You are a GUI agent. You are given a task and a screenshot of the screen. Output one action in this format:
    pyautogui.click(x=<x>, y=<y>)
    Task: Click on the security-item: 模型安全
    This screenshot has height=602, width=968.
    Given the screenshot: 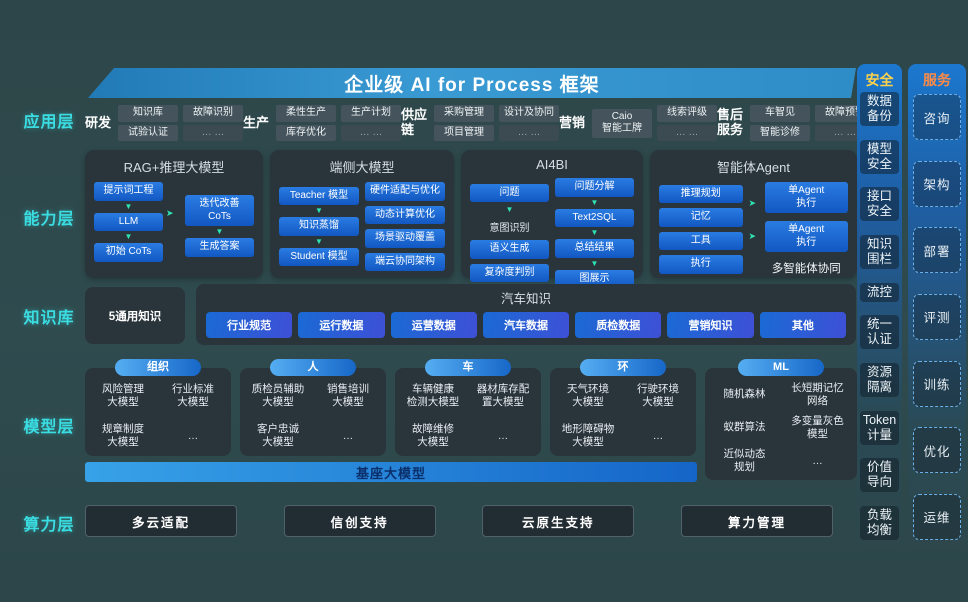 What is the action you would take?
    pyautogui.click(x=879, y=156)
    